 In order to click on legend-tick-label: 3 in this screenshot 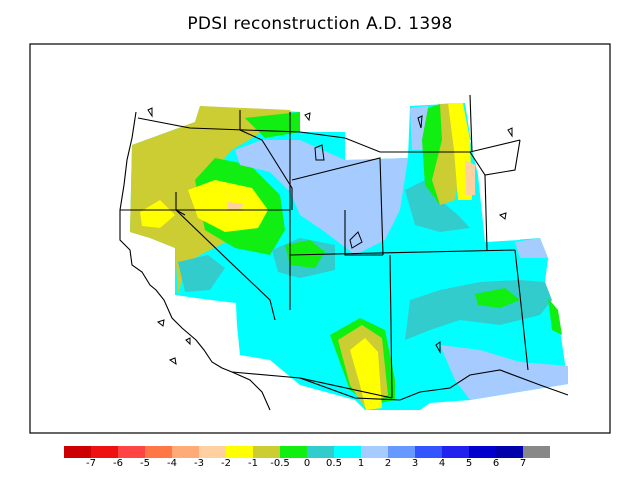, I will do `click(415, 463)`.